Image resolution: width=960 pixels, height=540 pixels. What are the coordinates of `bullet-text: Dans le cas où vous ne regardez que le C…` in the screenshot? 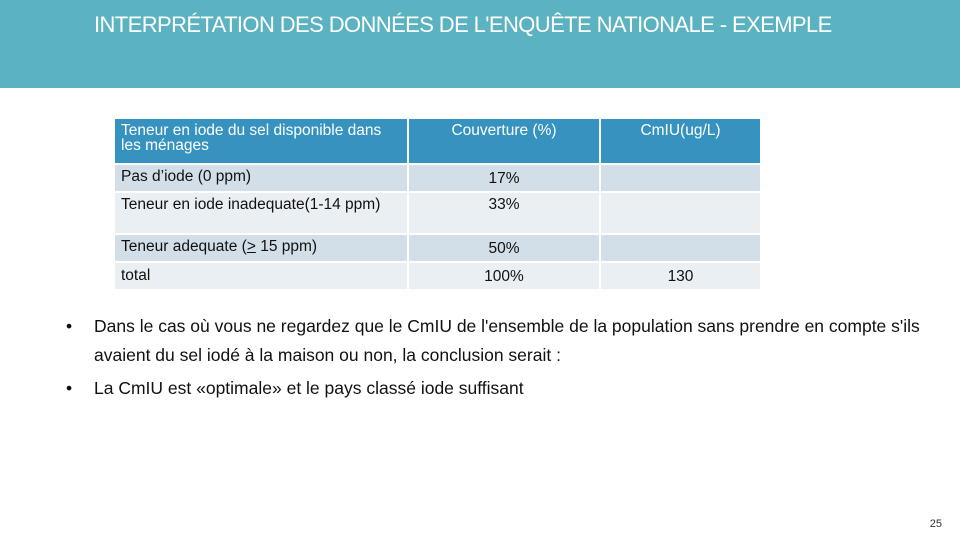 It's located at (507, 340).